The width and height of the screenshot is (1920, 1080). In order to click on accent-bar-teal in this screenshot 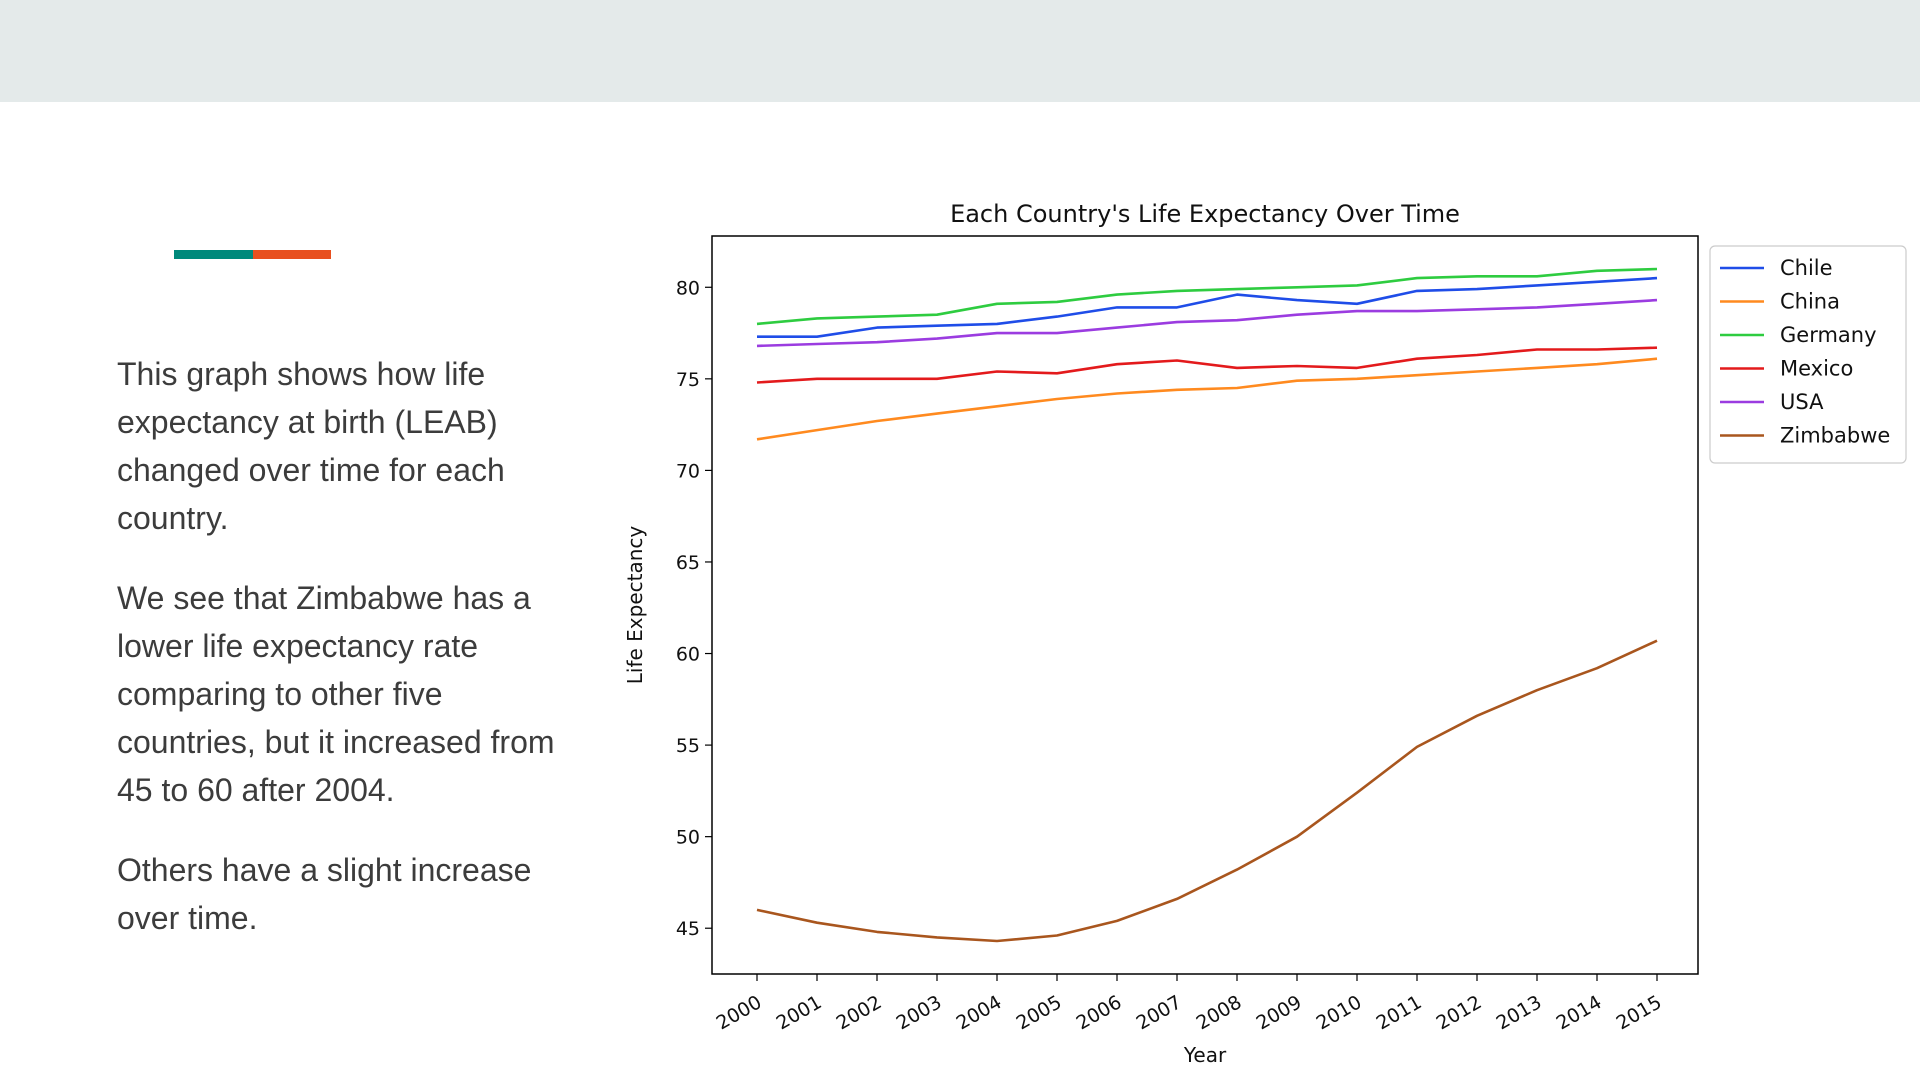, I will do `click(213, 254)`.